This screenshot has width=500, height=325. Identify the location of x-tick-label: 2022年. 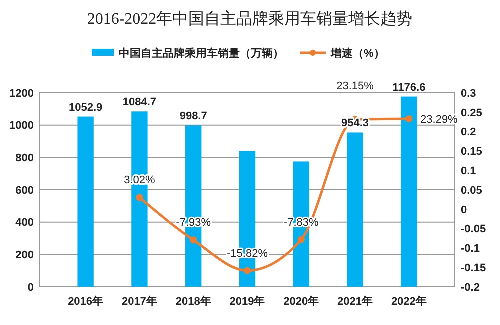
(409, 301).